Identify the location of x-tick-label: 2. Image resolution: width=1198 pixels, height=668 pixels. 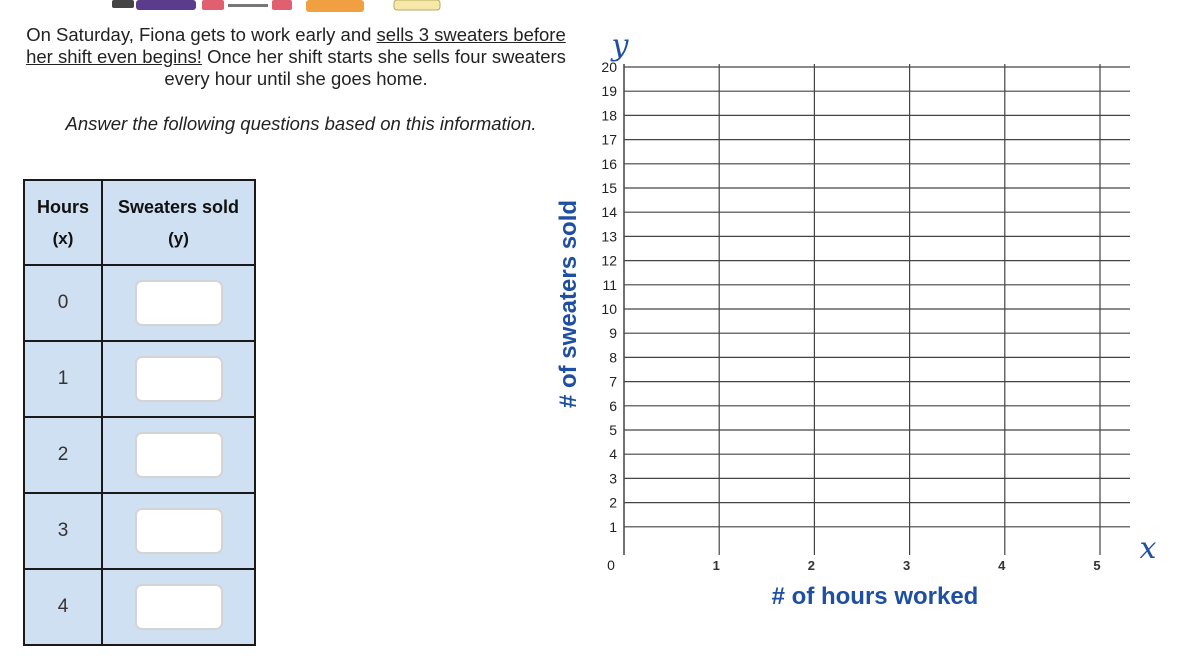
(811, 565).